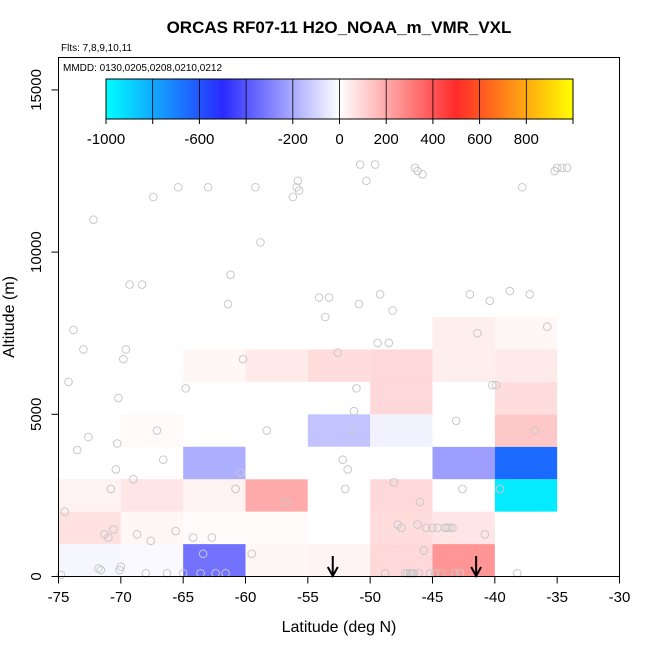  What do you see at coordinates (479, 139) in the screenshot?
I see `colorbar-tick-label: 600` at bounding box center [479, 139].